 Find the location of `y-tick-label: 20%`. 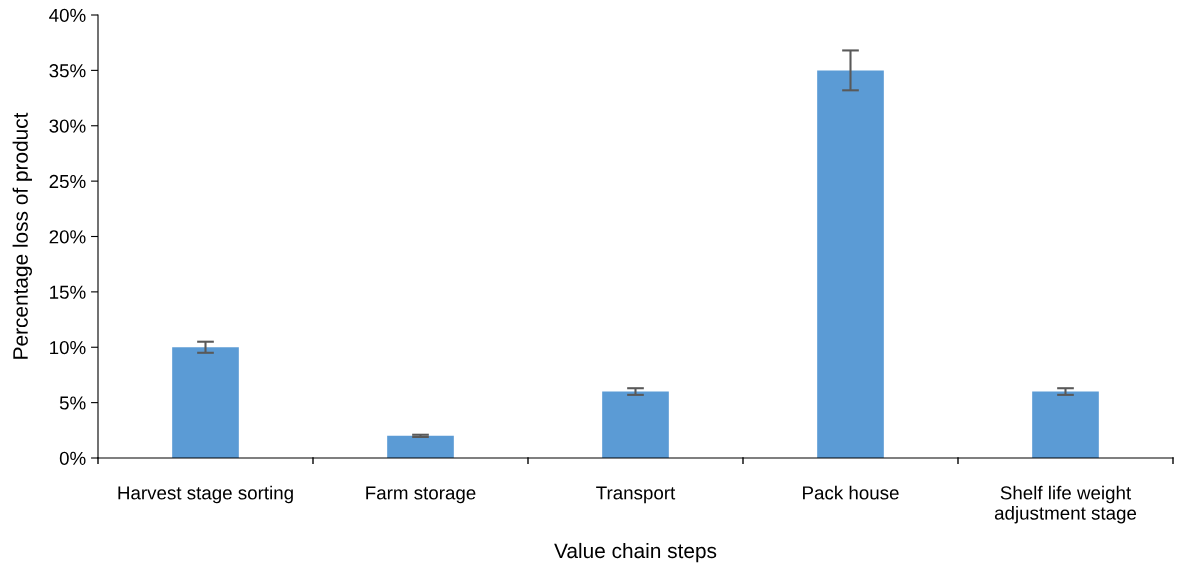

y-tick-label: 20% is located at coordinates (67, 237).